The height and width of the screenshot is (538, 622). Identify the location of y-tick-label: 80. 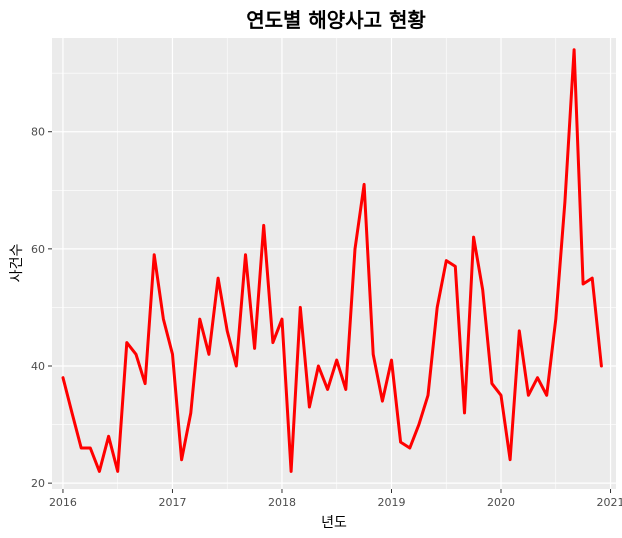
(38, 132).